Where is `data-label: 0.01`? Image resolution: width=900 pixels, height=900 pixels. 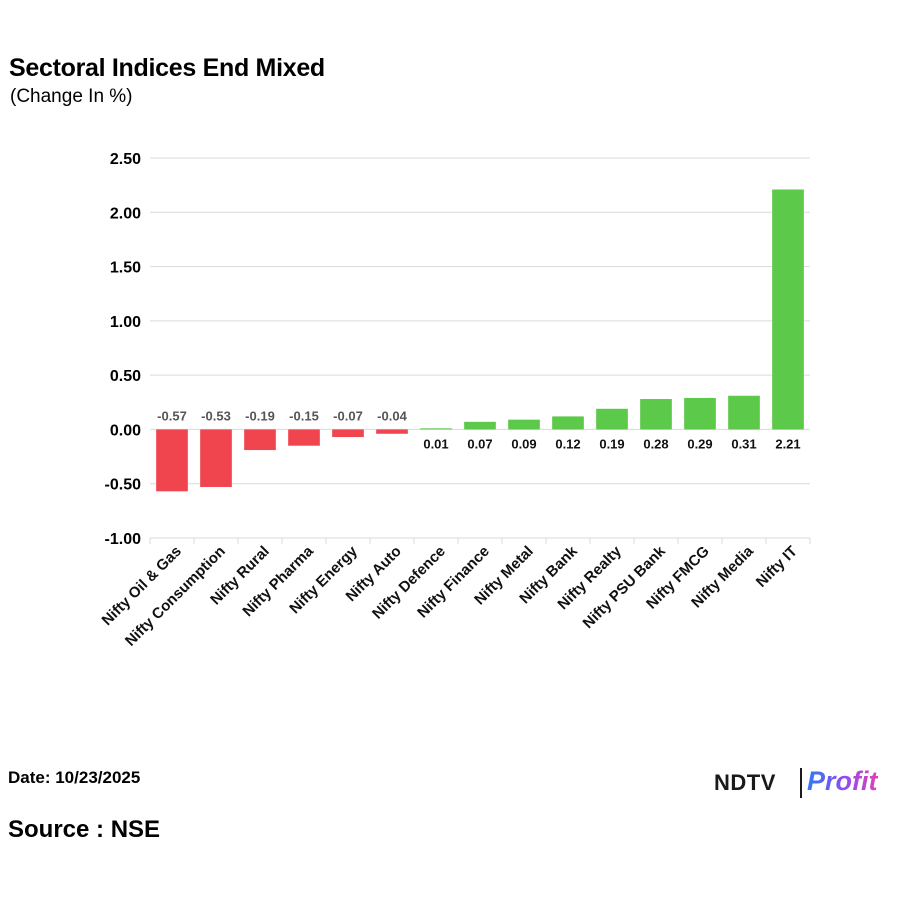
data-label: 0.01 is located at coordinates (435, 443).